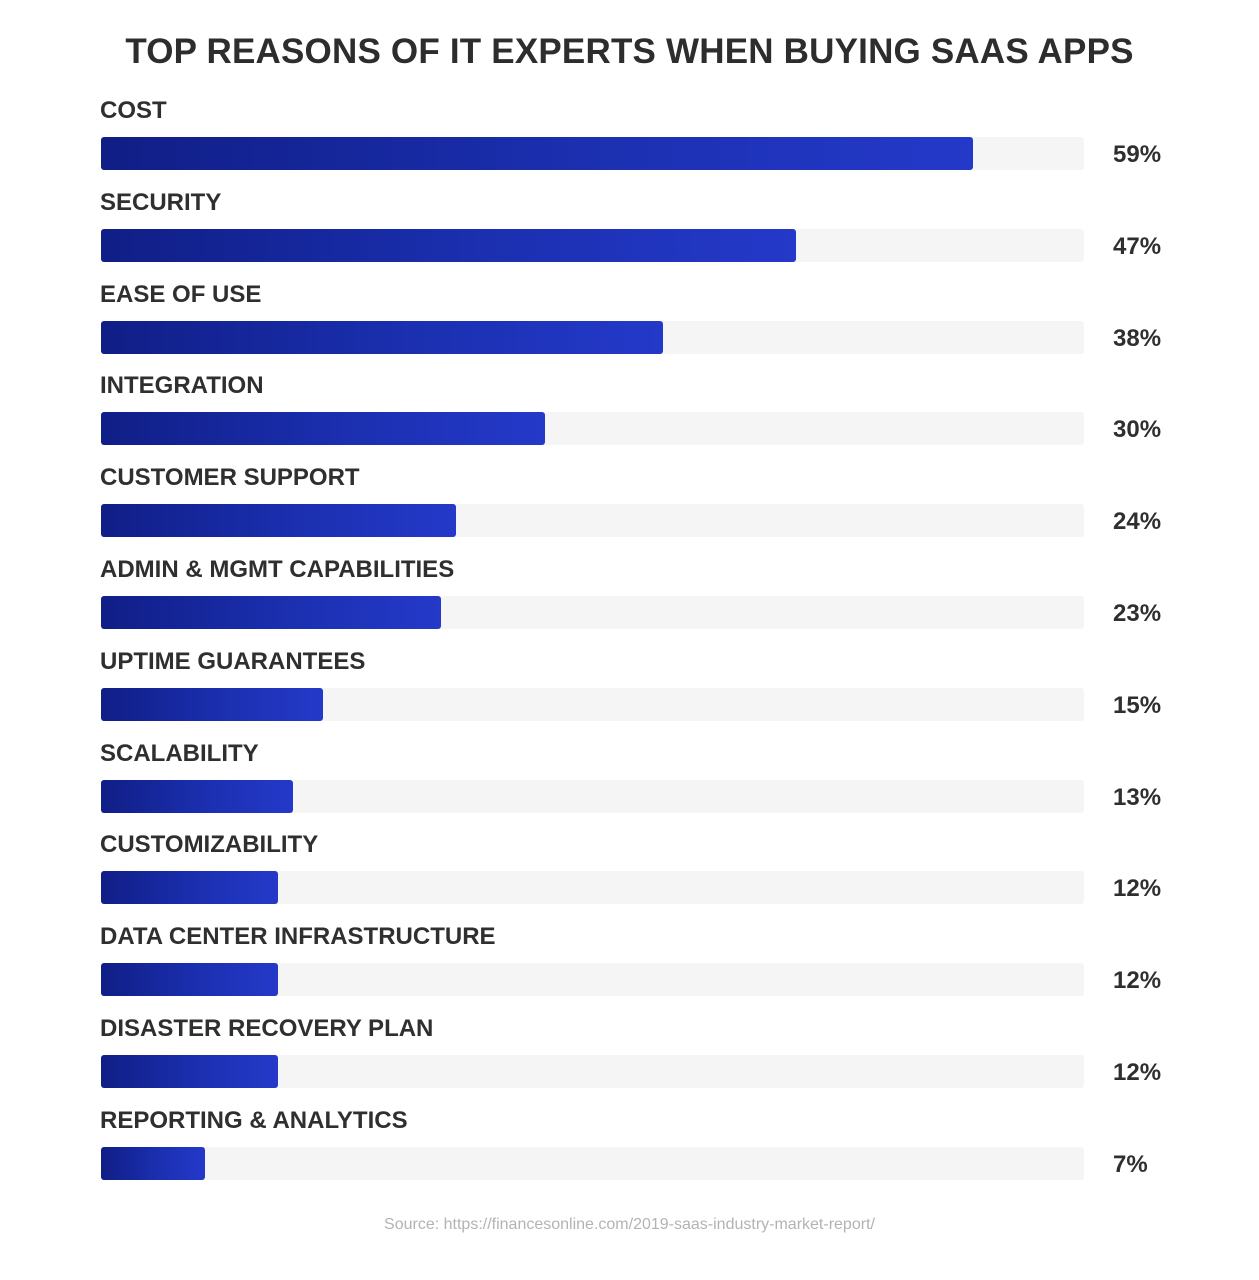  What do you see at coordinates (230, 478) in the screenshot?
I see `category-label: CUSTOMER SUPPORT` at bounding box center [230, 478].